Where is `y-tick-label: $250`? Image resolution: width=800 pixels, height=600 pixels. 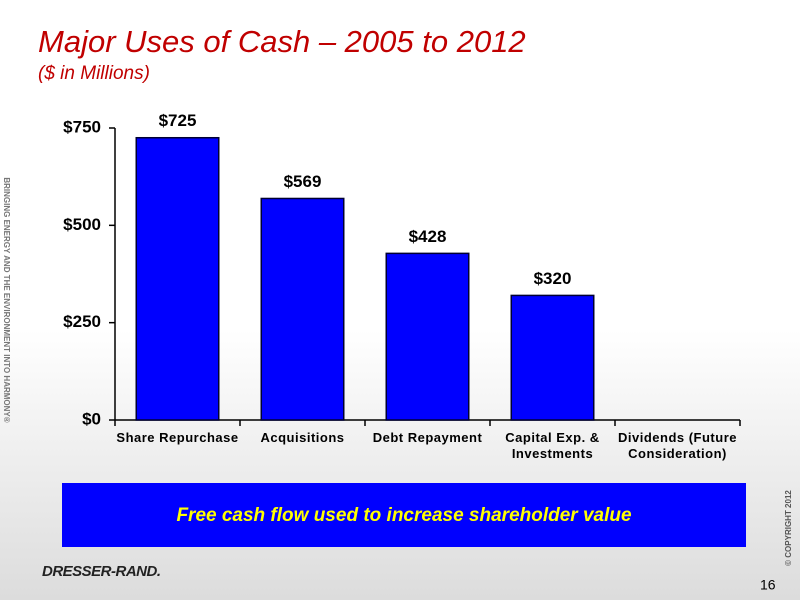
y-tick-label: $250 is located at coordinates (82, 321).